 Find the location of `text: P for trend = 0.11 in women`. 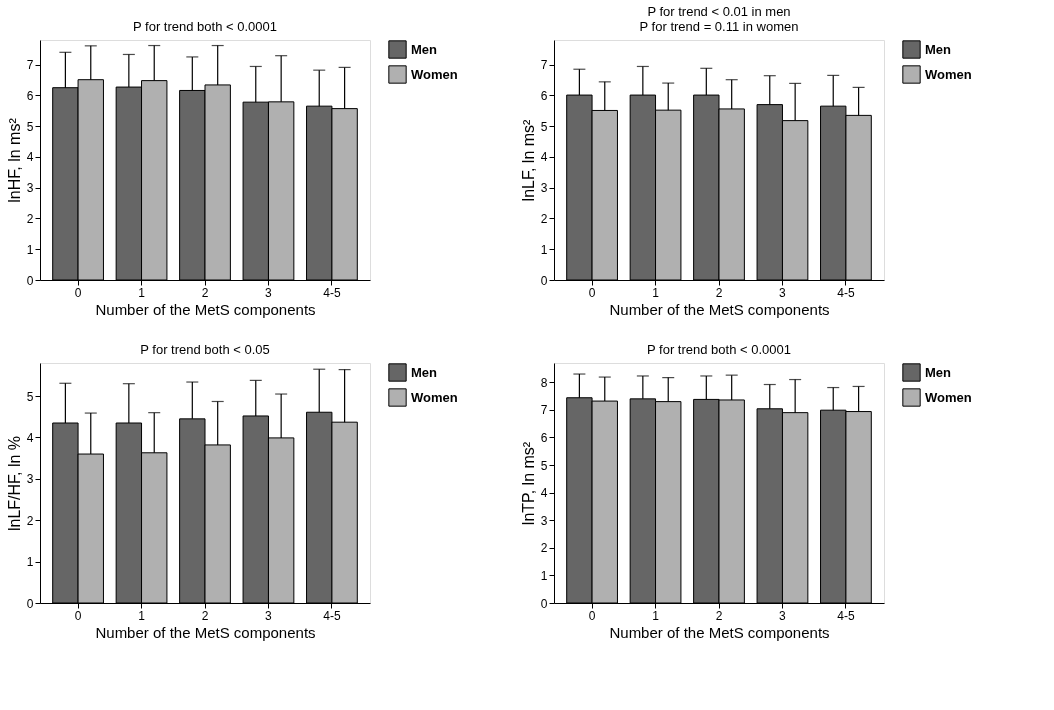

text: P for trend = 0.11 in women is located at coordinates (719, 26).